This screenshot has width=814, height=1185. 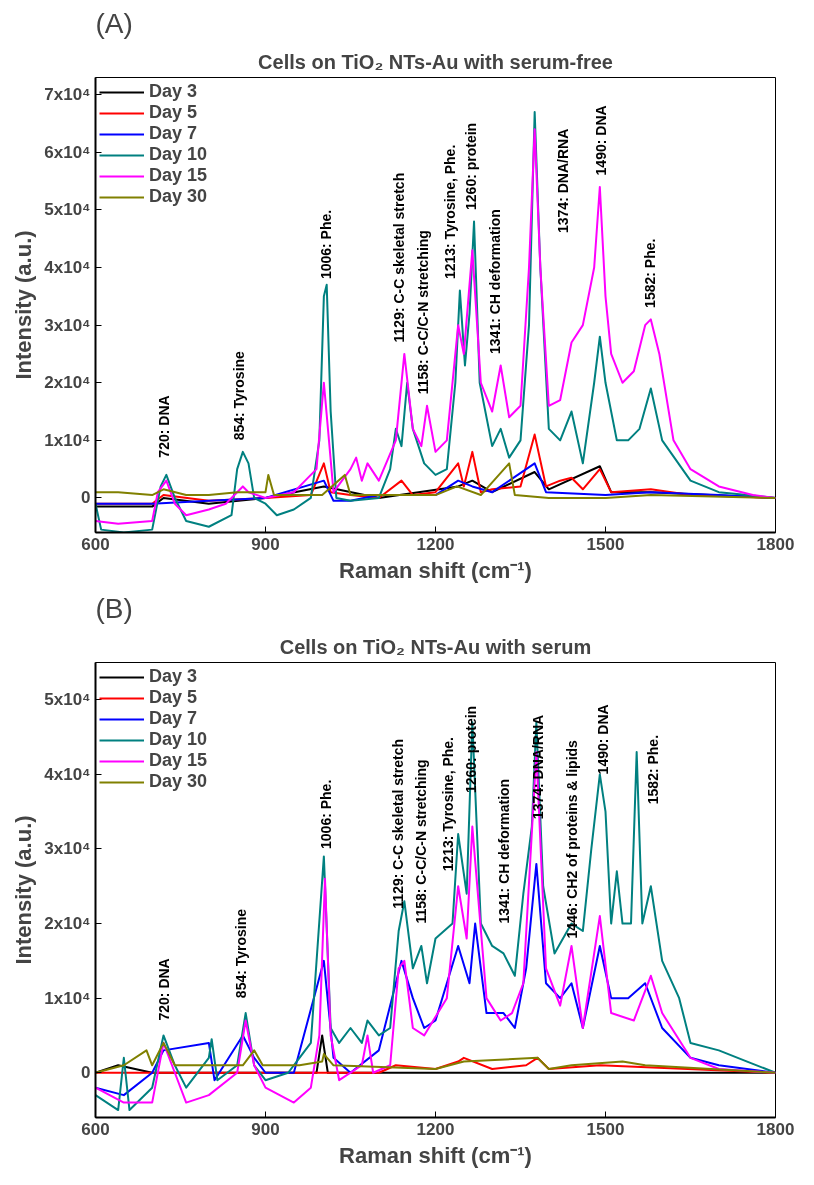 I want to click on text: (A), so click(x=114, y=23).